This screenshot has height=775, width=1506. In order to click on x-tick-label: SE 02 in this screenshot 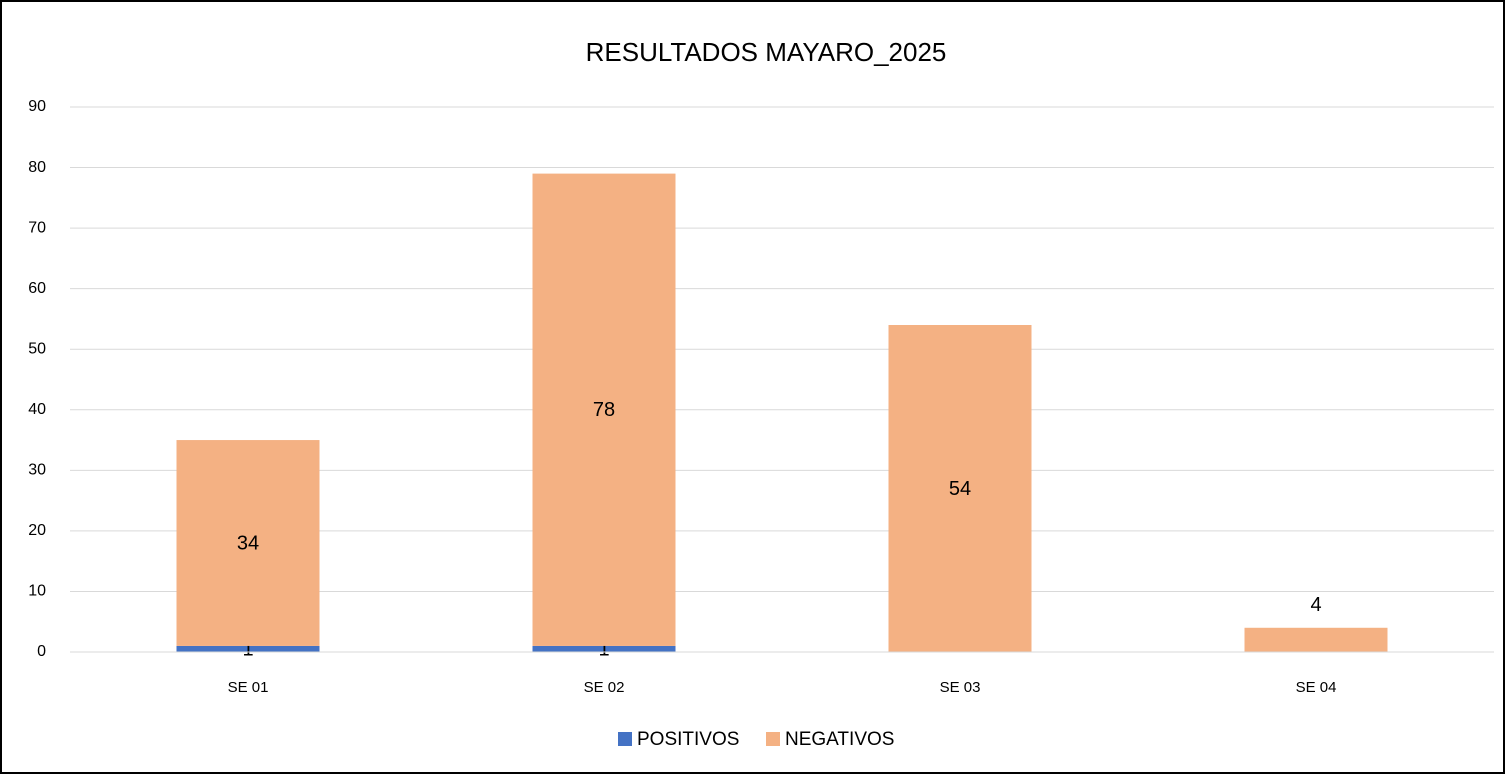, I will do `click(604, 687)`.